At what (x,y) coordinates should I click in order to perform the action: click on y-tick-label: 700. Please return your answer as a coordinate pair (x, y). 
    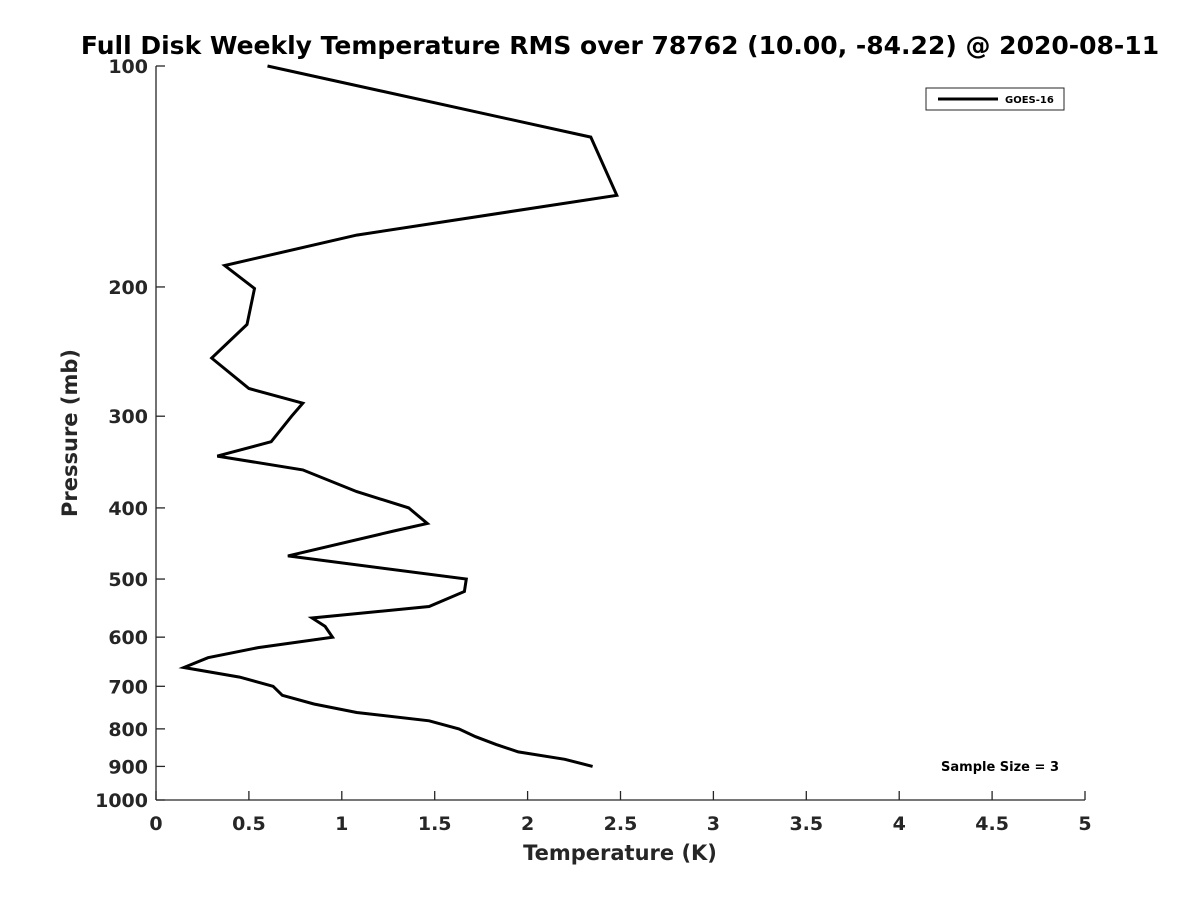
    Looking at the image, I should click on (128, 687).